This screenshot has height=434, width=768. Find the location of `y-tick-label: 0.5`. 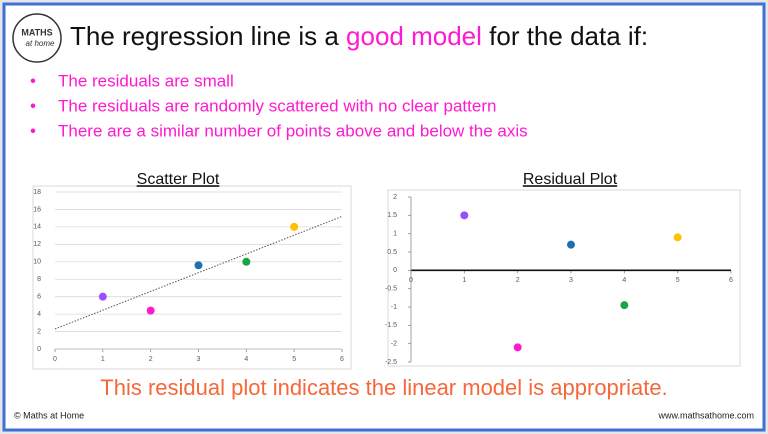

y-tick-label: 0.5 is located at coordinates (392, 252).